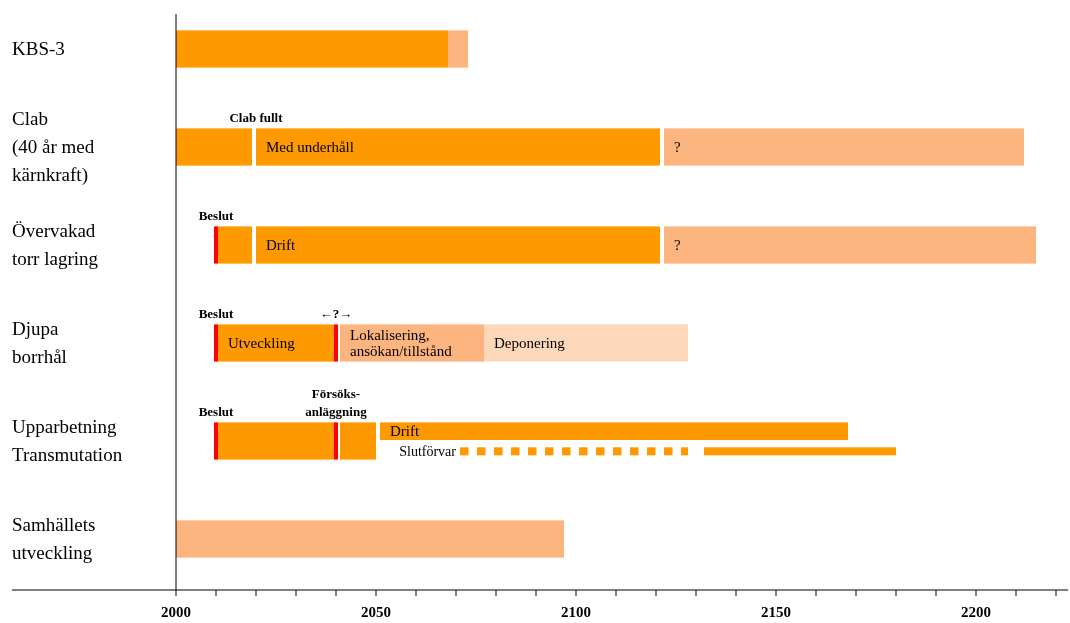 This screenshot has width=1070, height=623. Describe the element at coordinates (976, 612) in the screenshot. I see `x-tick-label: 2200` at that location.